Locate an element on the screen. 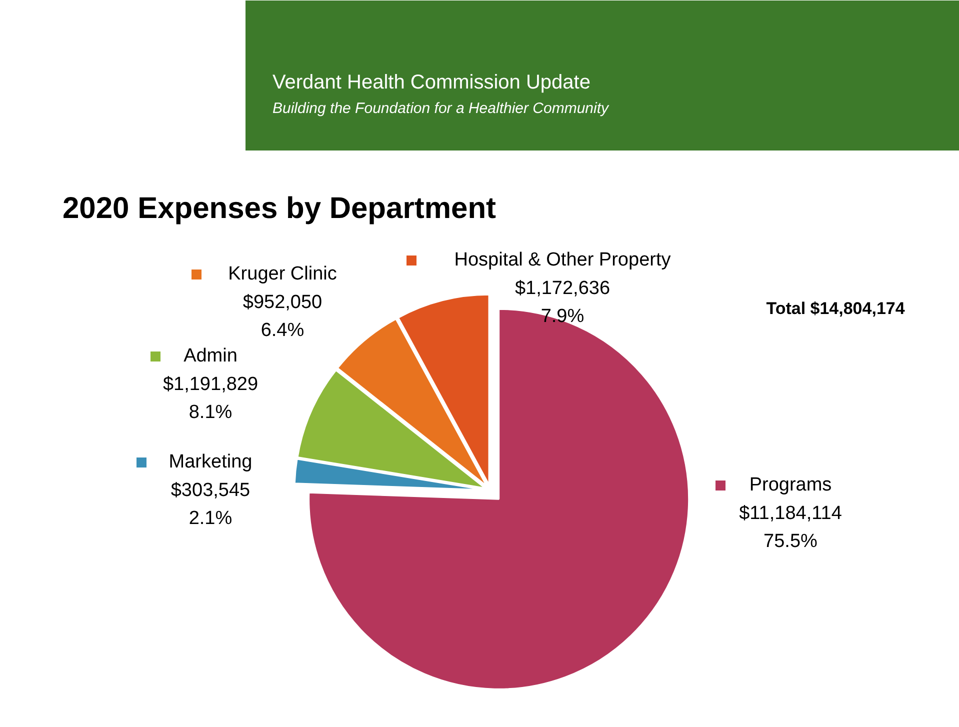 The width and height of the screenshot is (959, 727). legend-label: Hospital & Other Property is located at coordinates (563, 260).